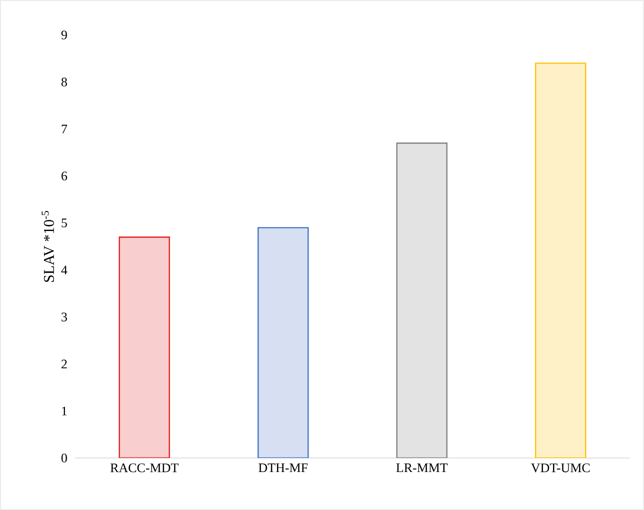 The width and height of the screenshot is (644, 510). Describe the element at coordinates (64, 317) in the screenshot. I see `y-tick-label: 3` at that location.